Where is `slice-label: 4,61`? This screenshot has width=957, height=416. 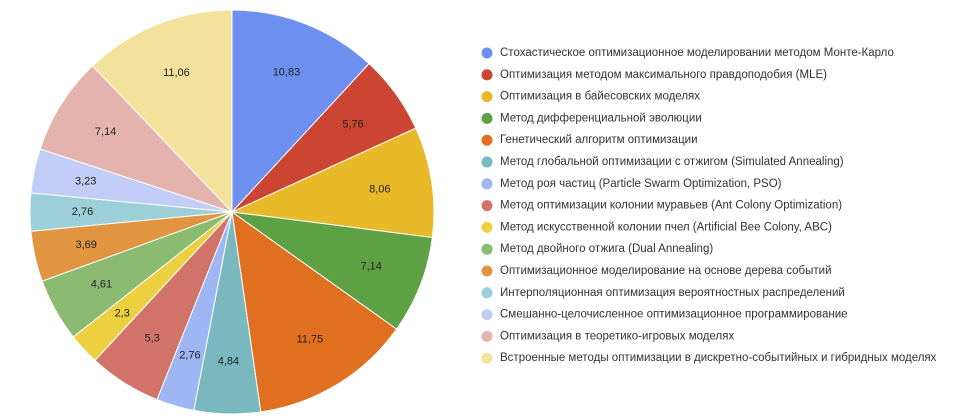
slice-label: 4,61 is located at coordinates (101, 285).